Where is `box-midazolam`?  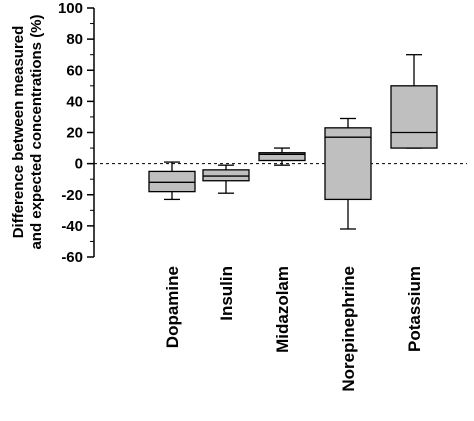
box-midazolam is located at coordinates (282, 156).